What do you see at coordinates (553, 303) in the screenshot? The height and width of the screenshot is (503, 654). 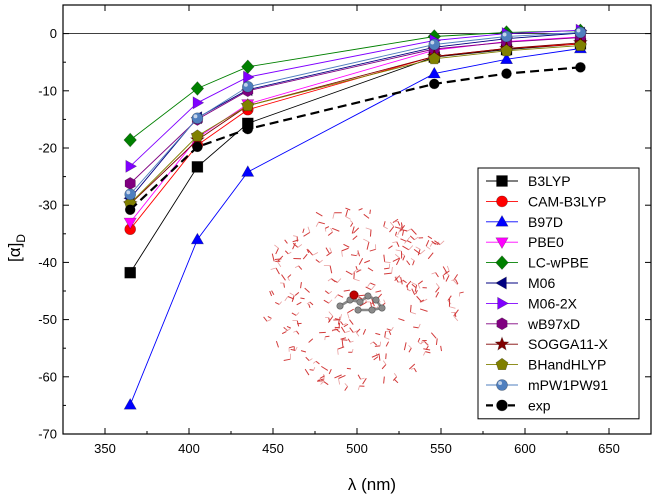 I see `legend-label: M06-2X` at bounding box center [553, 303].